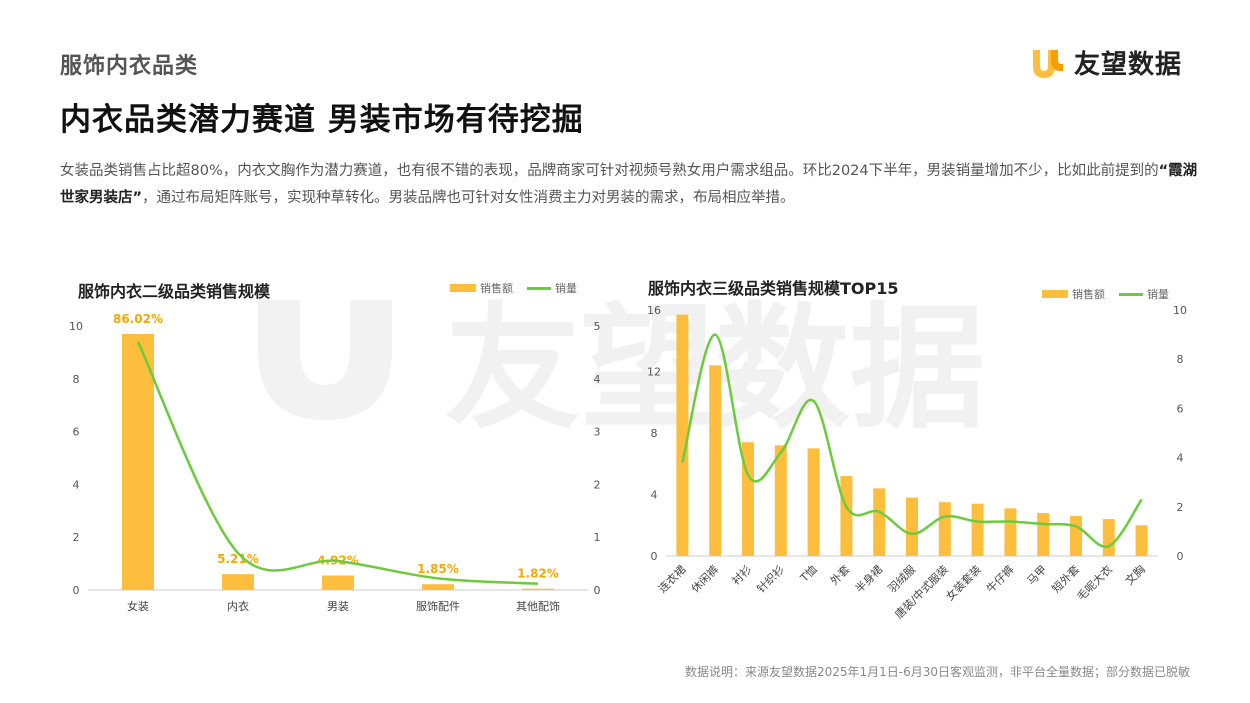  What do you see at coordinates (438, 606) in the screenshot?
I see `x-tick-label: 服饰配件` at bounding box center [438, 606].